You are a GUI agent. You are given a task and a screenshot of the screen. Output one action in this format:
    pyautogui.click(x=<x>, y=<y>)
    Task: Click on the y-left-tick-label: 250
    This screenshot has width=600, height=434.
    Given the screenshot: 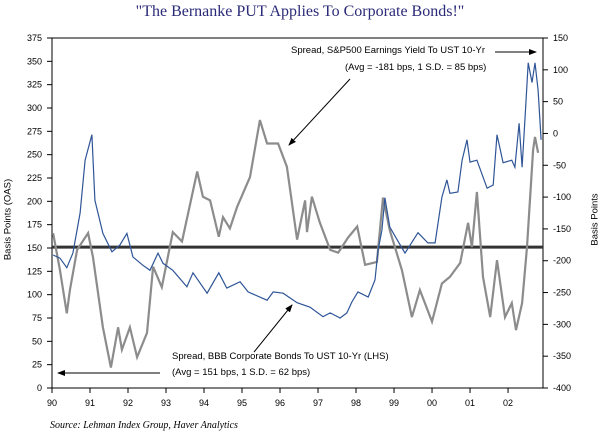 What is the action you would take?
    pyautogui.click(x=34, y=155)
    